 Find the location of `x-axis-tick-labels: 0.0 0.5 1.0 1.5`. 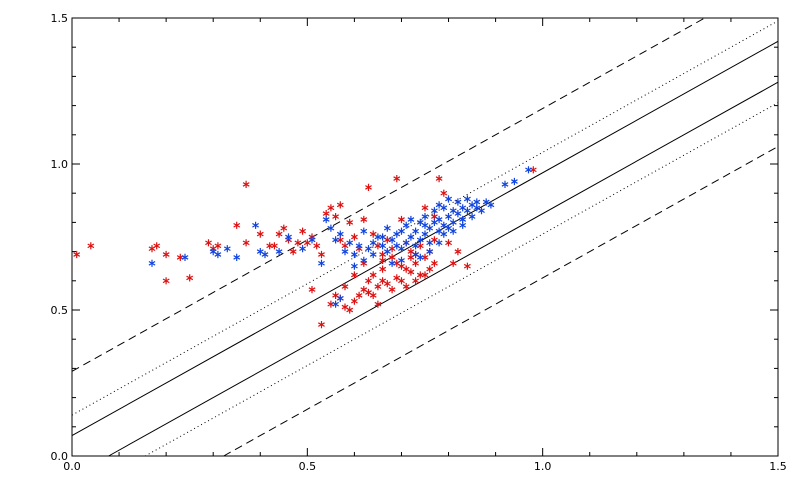

x-axis-tick-labels: 0.0 0.5 1.0 1.5 is located at coordinates (425, 466).